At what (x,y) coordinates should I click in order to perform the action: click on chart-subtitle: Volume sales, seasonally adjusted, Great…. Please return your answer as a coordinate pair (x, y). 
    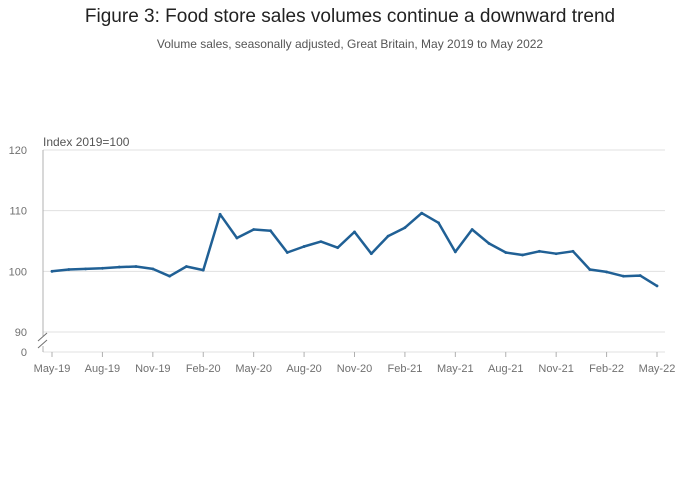
    Looking at the image, I should click on (350, 44).